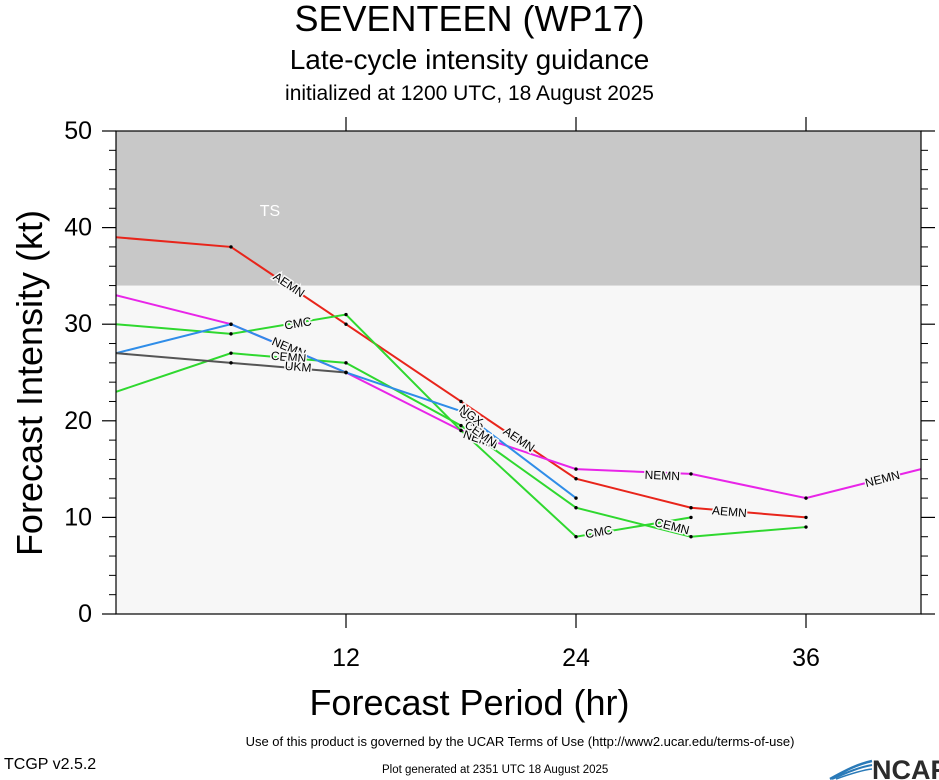 The height and width of the screenshot is (780, 939). What do you see at coordinates (851, 769) in the screenshot?
I see `ncar-logo-swoosh-icon` at bounding box center [851, 769].